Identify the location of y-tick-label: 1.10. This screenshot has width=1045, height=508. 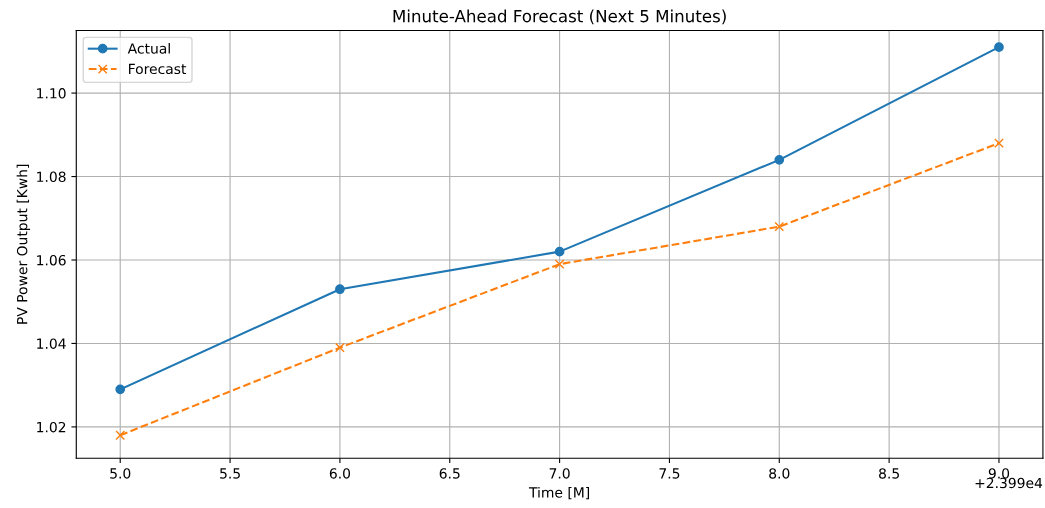
(51, 93).